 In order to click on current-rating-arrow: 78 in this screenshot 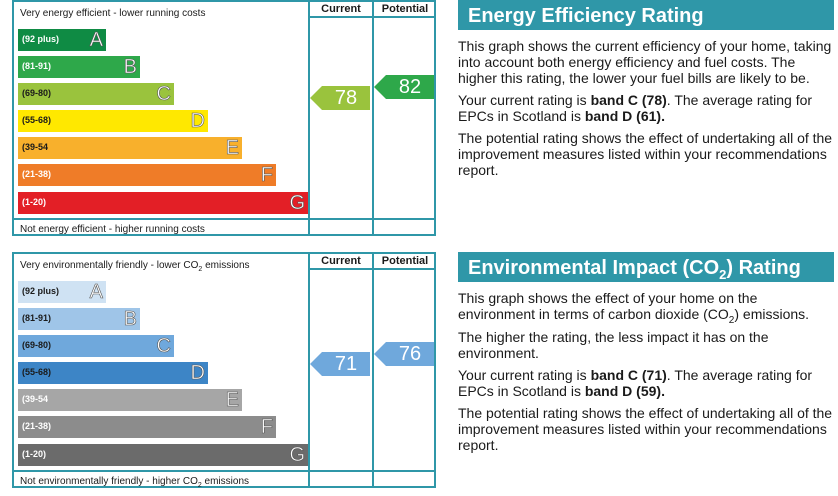, I will do `click(340, 98)`.